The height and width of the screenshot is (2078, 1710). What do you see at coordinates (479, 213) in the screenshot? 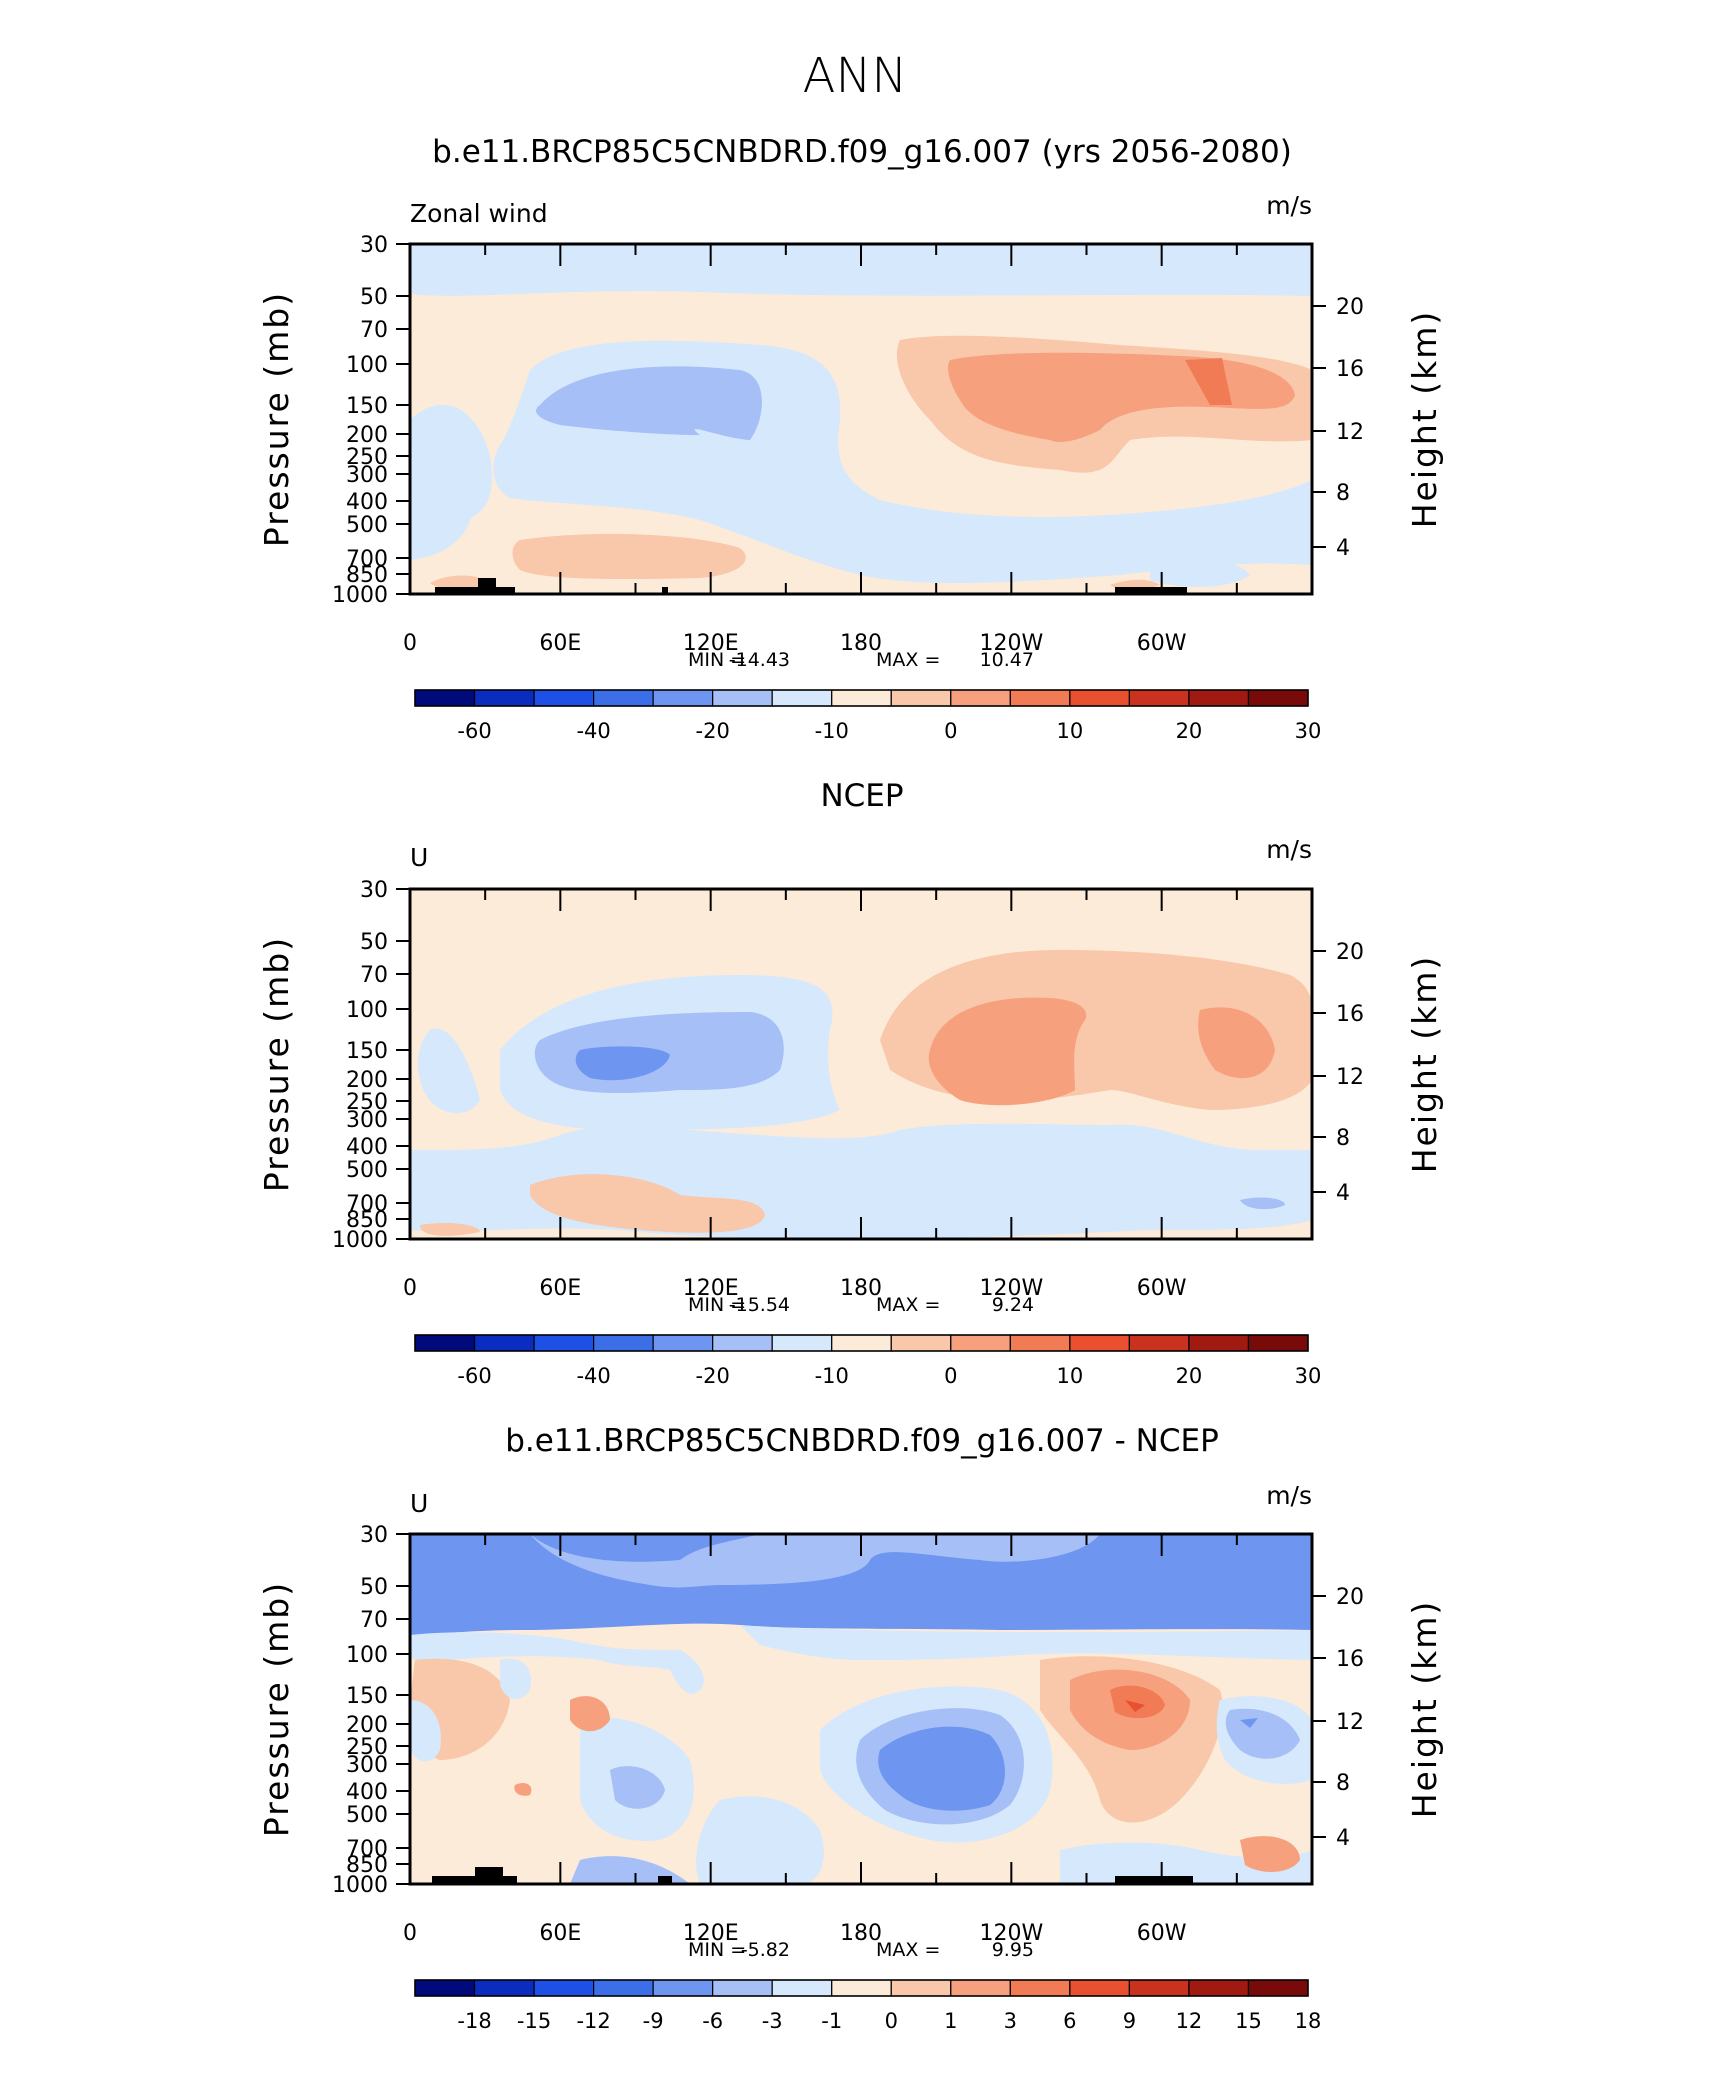
I see `left-label: Zonal wind` at bounding box center [479, 213].